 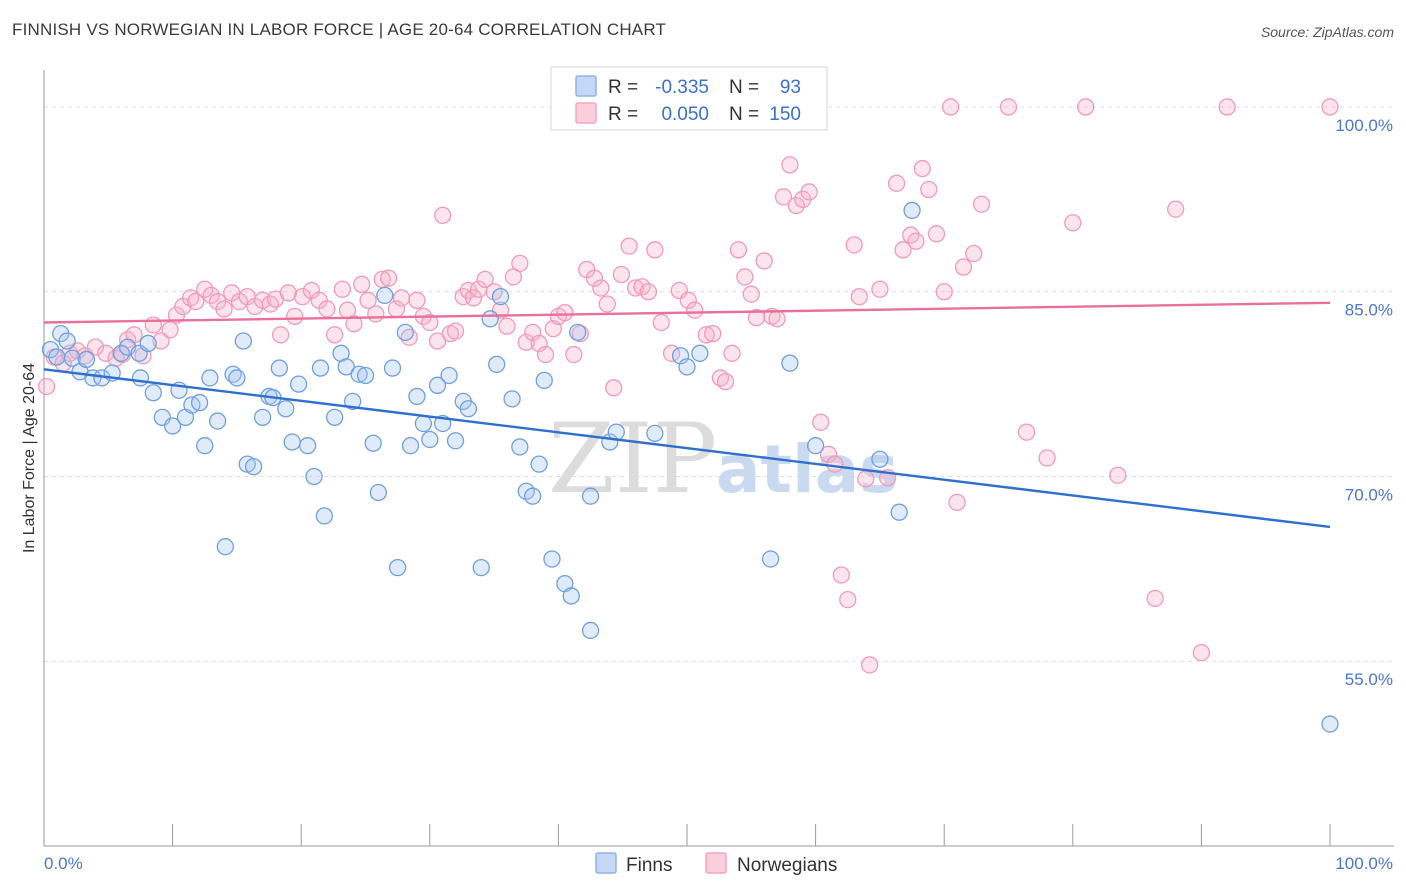 I want to click on stats-legend-box, so click(x=689, y=98).